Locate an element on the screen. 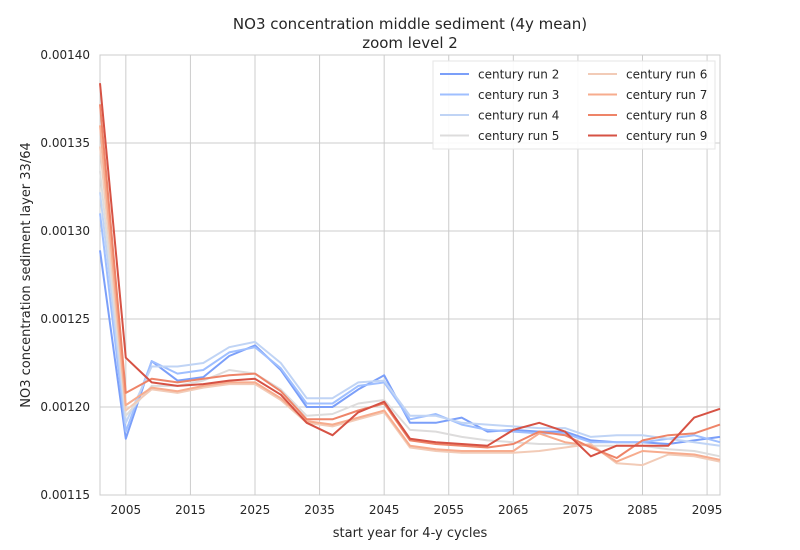  y-tick-label: 0.00125 is located at coordinates (65, 319).